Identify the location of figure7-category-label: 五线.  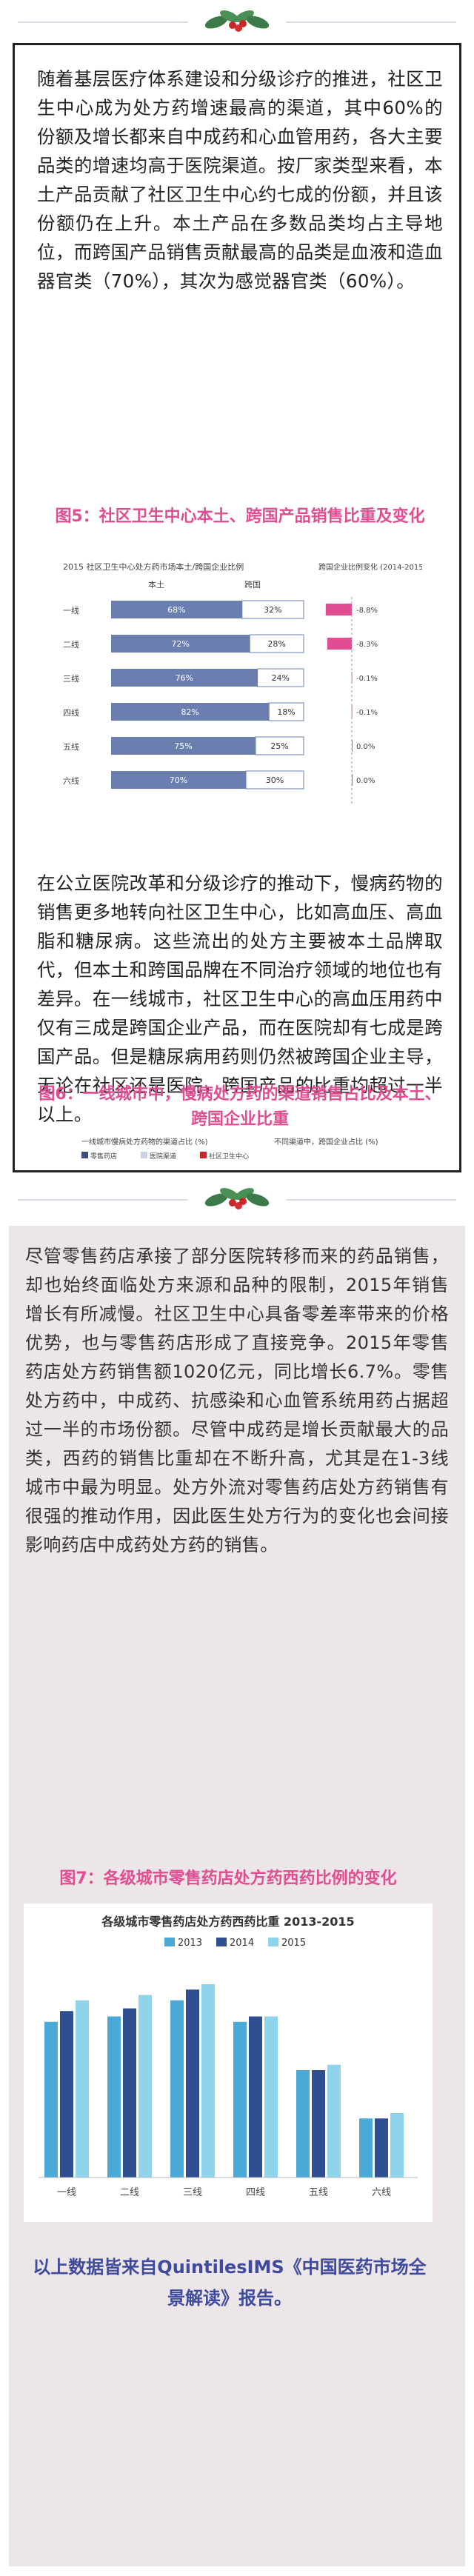
(318, 2192).